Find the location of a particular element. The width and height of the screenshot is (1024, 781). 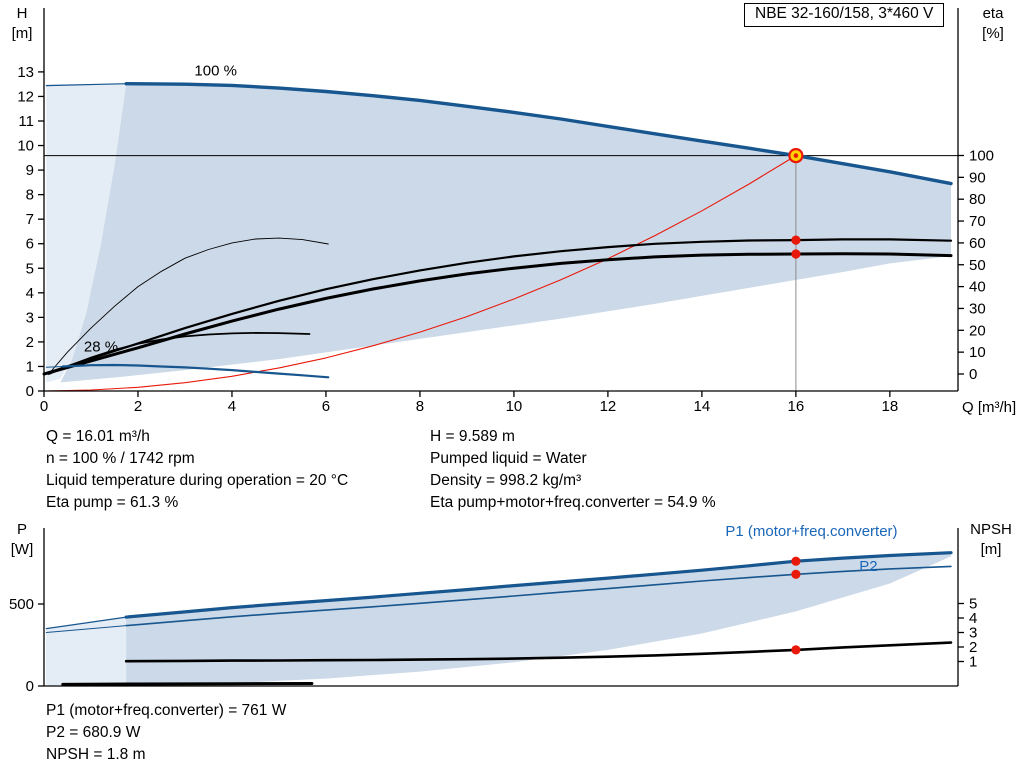

info-p1: P1 (motor+freq.converter) = 761 W is located at coordinates (166, 710).